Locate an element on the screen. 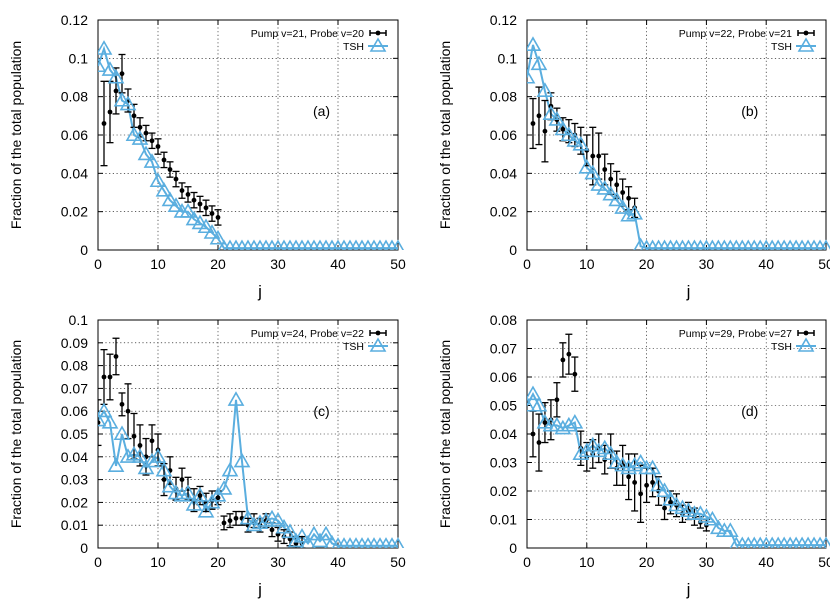 Image resolution: width=830 pixels, height=602 pixels. y-tick-label: 0.12 is located at coordinates (503, 20).